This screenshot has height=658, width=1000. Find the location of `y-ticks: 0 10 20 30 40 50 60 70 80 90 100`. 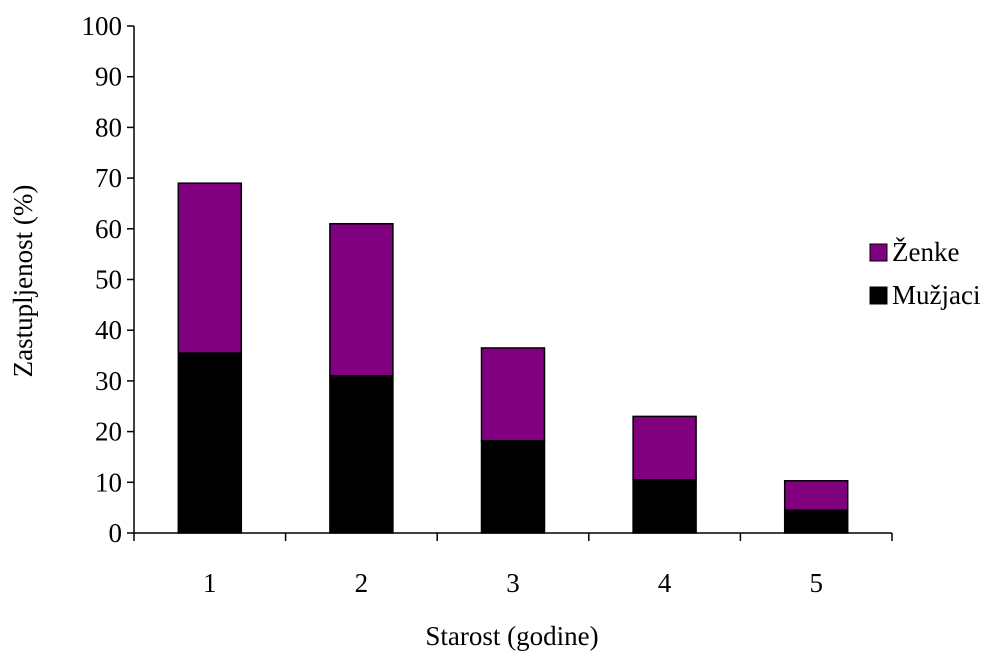

y-ticks: 0 10 20 30 40 50 60 70 80 90 100 is located at coordinates (108, 279).